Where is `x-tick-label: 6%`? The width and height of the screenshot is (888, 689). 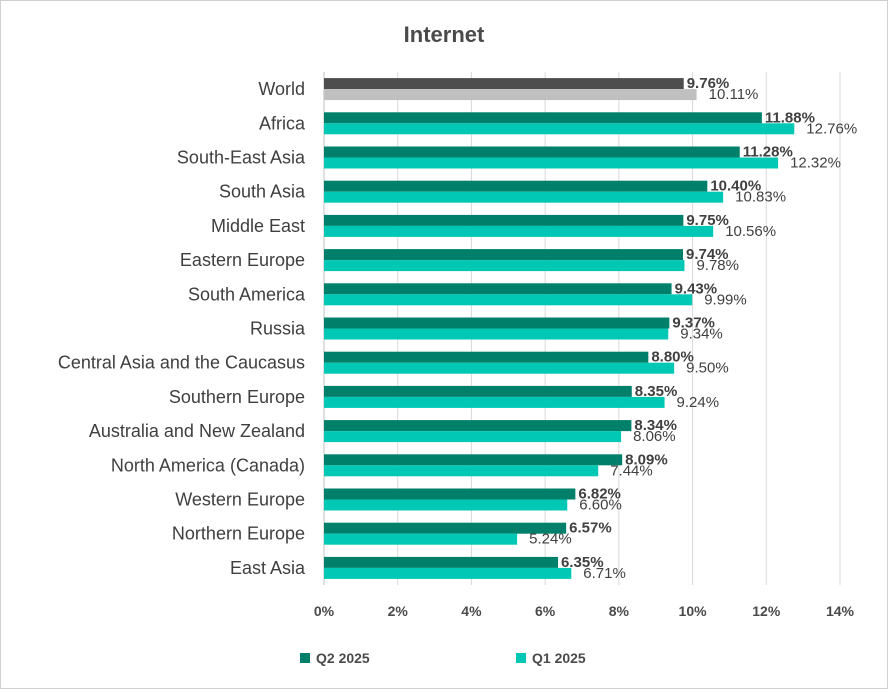
x-tick-label: 6% is located at coordinates (545, 611).